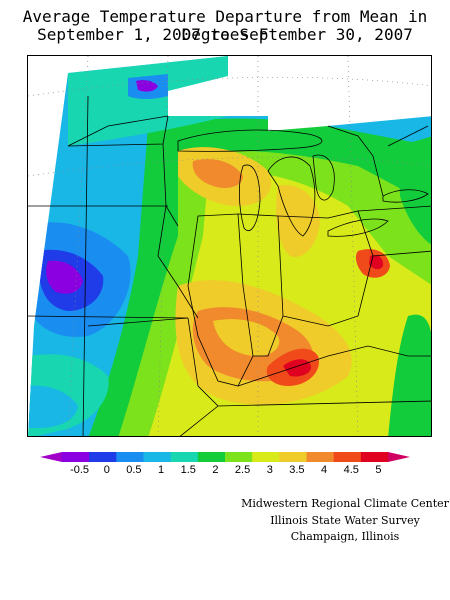 The image size is (450, 600). What do you see at coordinates (242, 470) in the screenshot?
I see `legend-tick-label: 2.5` at bounding box center [242, 470].